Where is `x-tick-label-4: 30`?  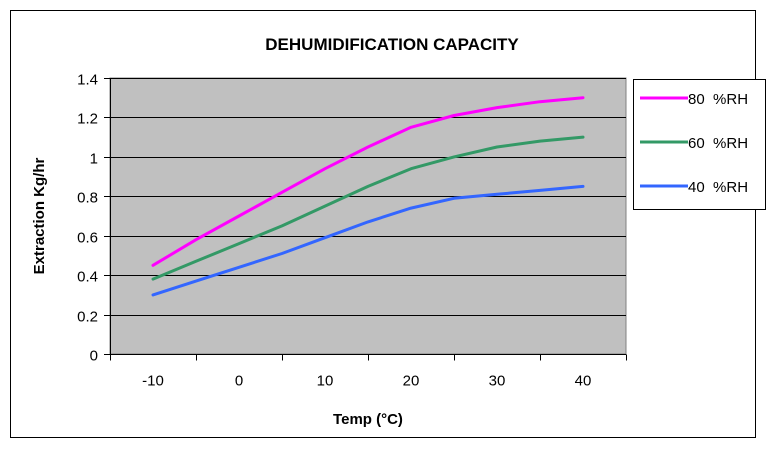
x-tick-label-4: 30 is located at coordinates (497, 381).